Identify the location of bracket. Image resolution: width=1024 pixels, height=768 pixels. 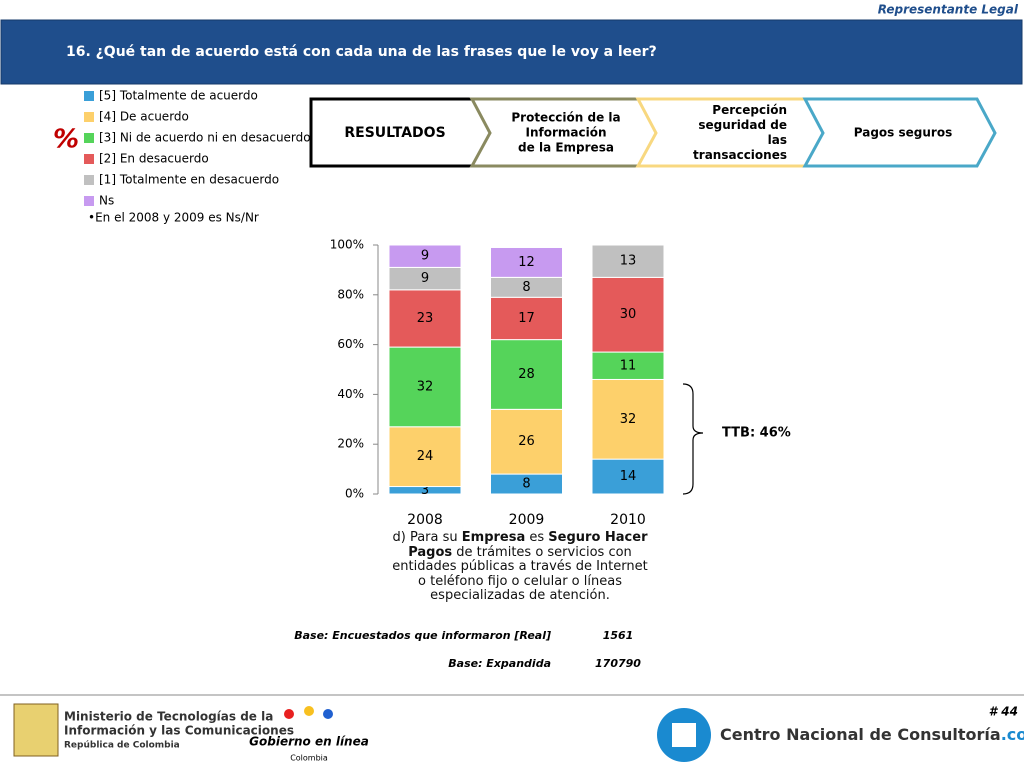
(693, 439).